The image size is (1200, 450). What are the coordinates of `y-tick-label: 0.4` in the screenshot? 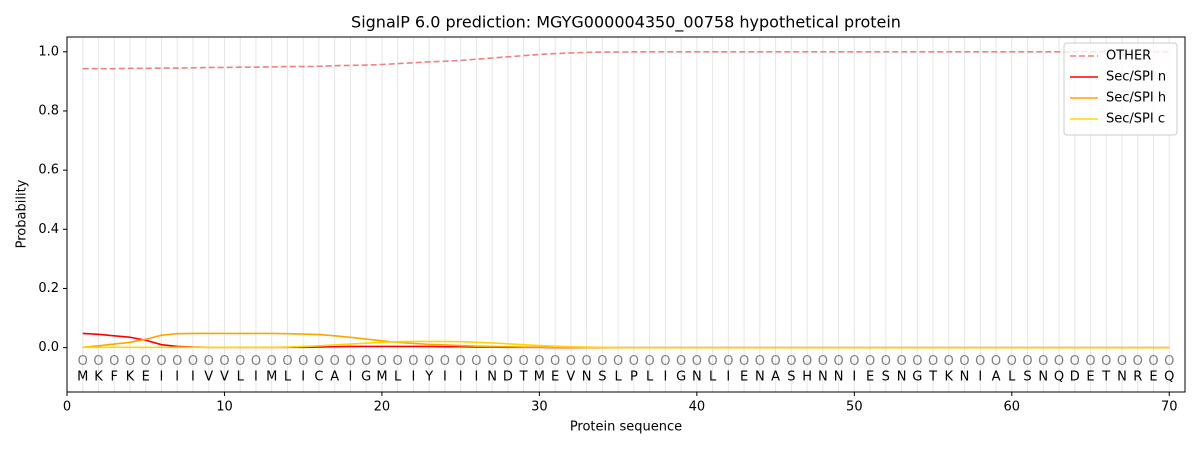 It's located at (48, 229).